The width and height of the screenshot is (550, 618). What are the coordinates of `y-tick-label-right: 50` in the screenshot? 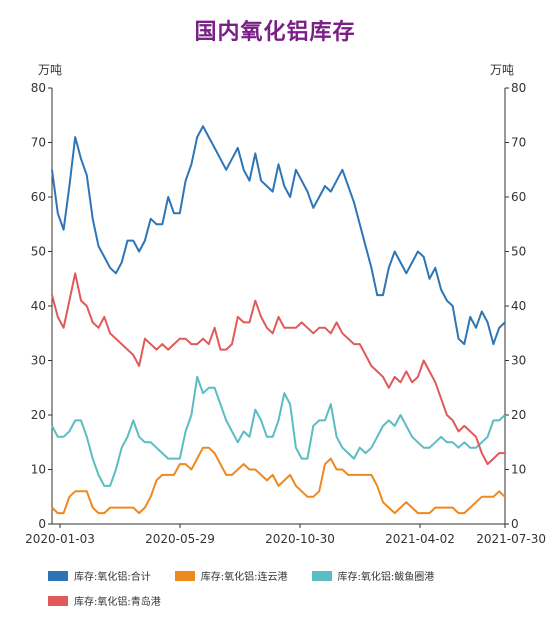 It's located at (518, 252).